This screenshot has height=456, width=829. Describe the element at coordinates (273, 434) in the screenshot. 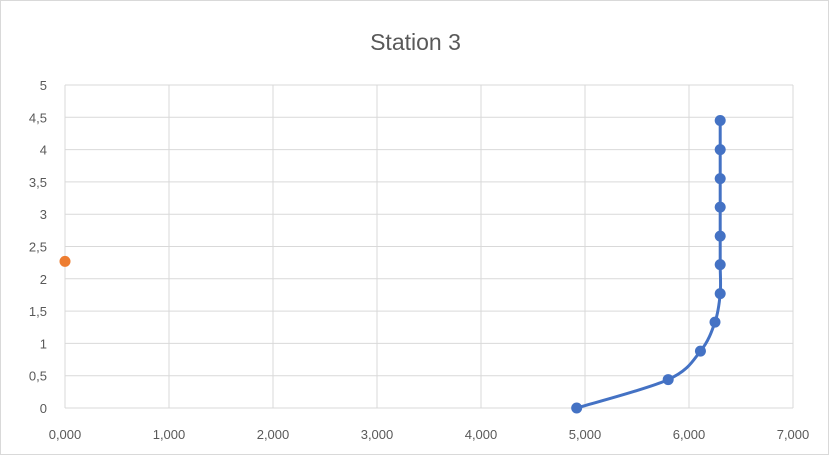

I see `x-tick-label: 2,000` at that location.